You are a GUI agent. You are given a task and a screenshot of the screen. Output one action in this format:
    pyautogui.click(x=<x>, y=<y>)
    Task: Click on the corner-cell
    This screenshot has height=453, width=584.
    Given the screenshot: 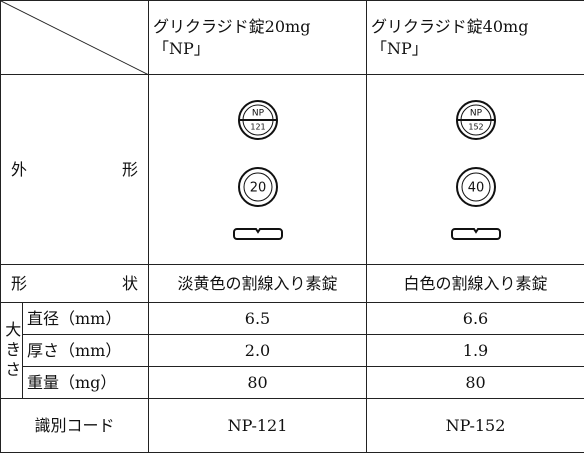 What is the action you would take?
    pyautogui.click(x=75, y=38)
    